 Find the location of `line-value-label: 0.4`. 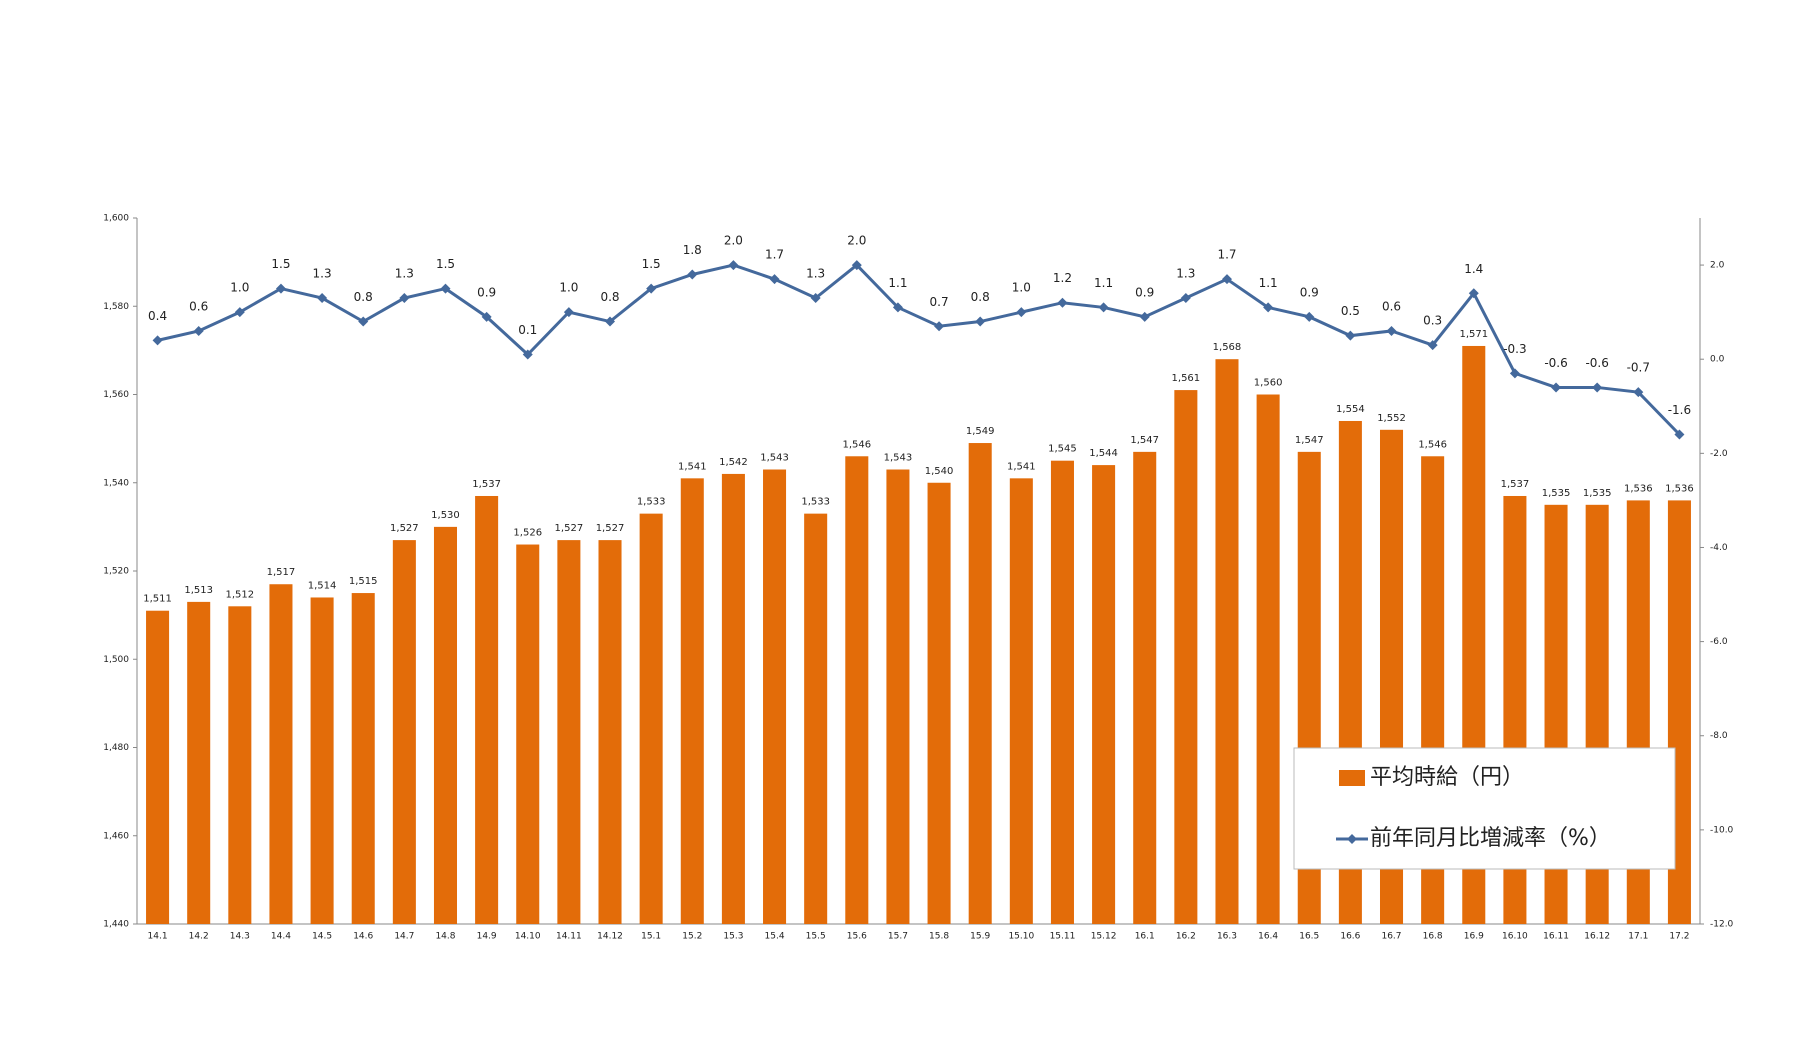

line-value-label: 0.4 is located at coordinates (157, 316).